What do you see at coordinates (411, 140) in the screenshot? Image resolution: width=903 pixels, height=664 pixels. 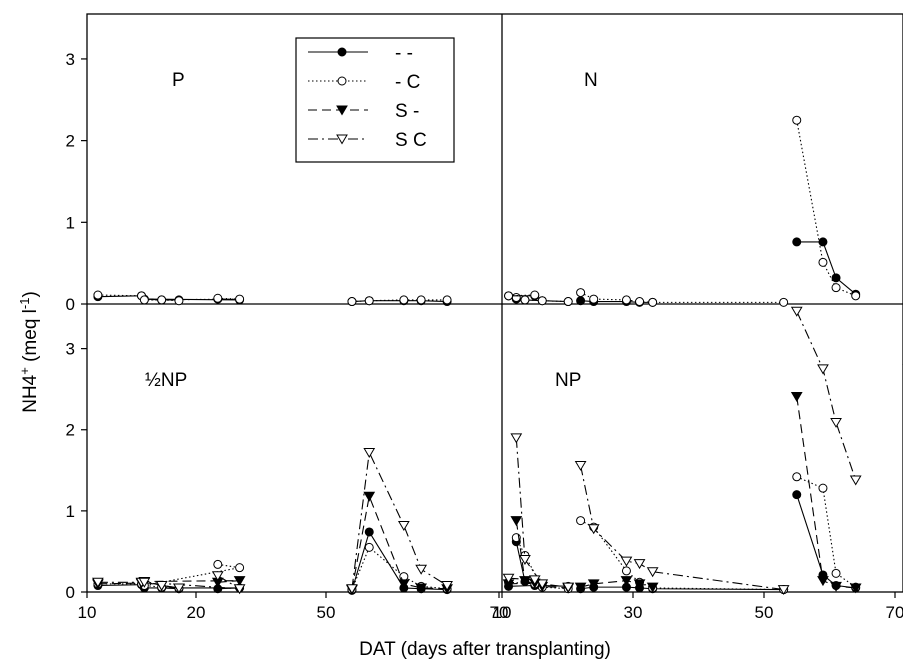 I see `legend-label: S C` at bounding box center [411, 140].